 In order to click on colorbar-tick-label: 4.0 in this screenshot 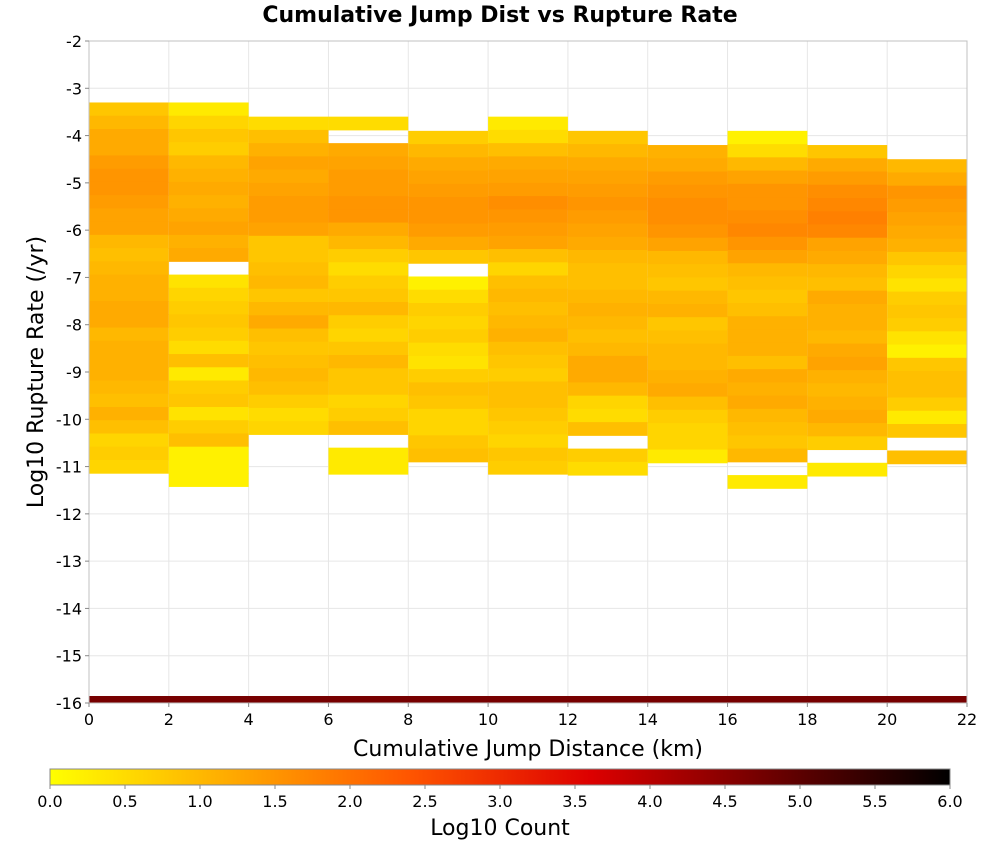, I will do `click(649, 801)`.